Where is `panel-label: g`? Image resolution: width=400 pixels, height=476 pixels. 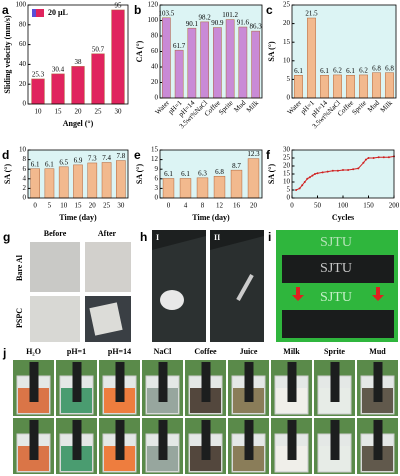
panel-label: g is located at coordinates (6, 237).